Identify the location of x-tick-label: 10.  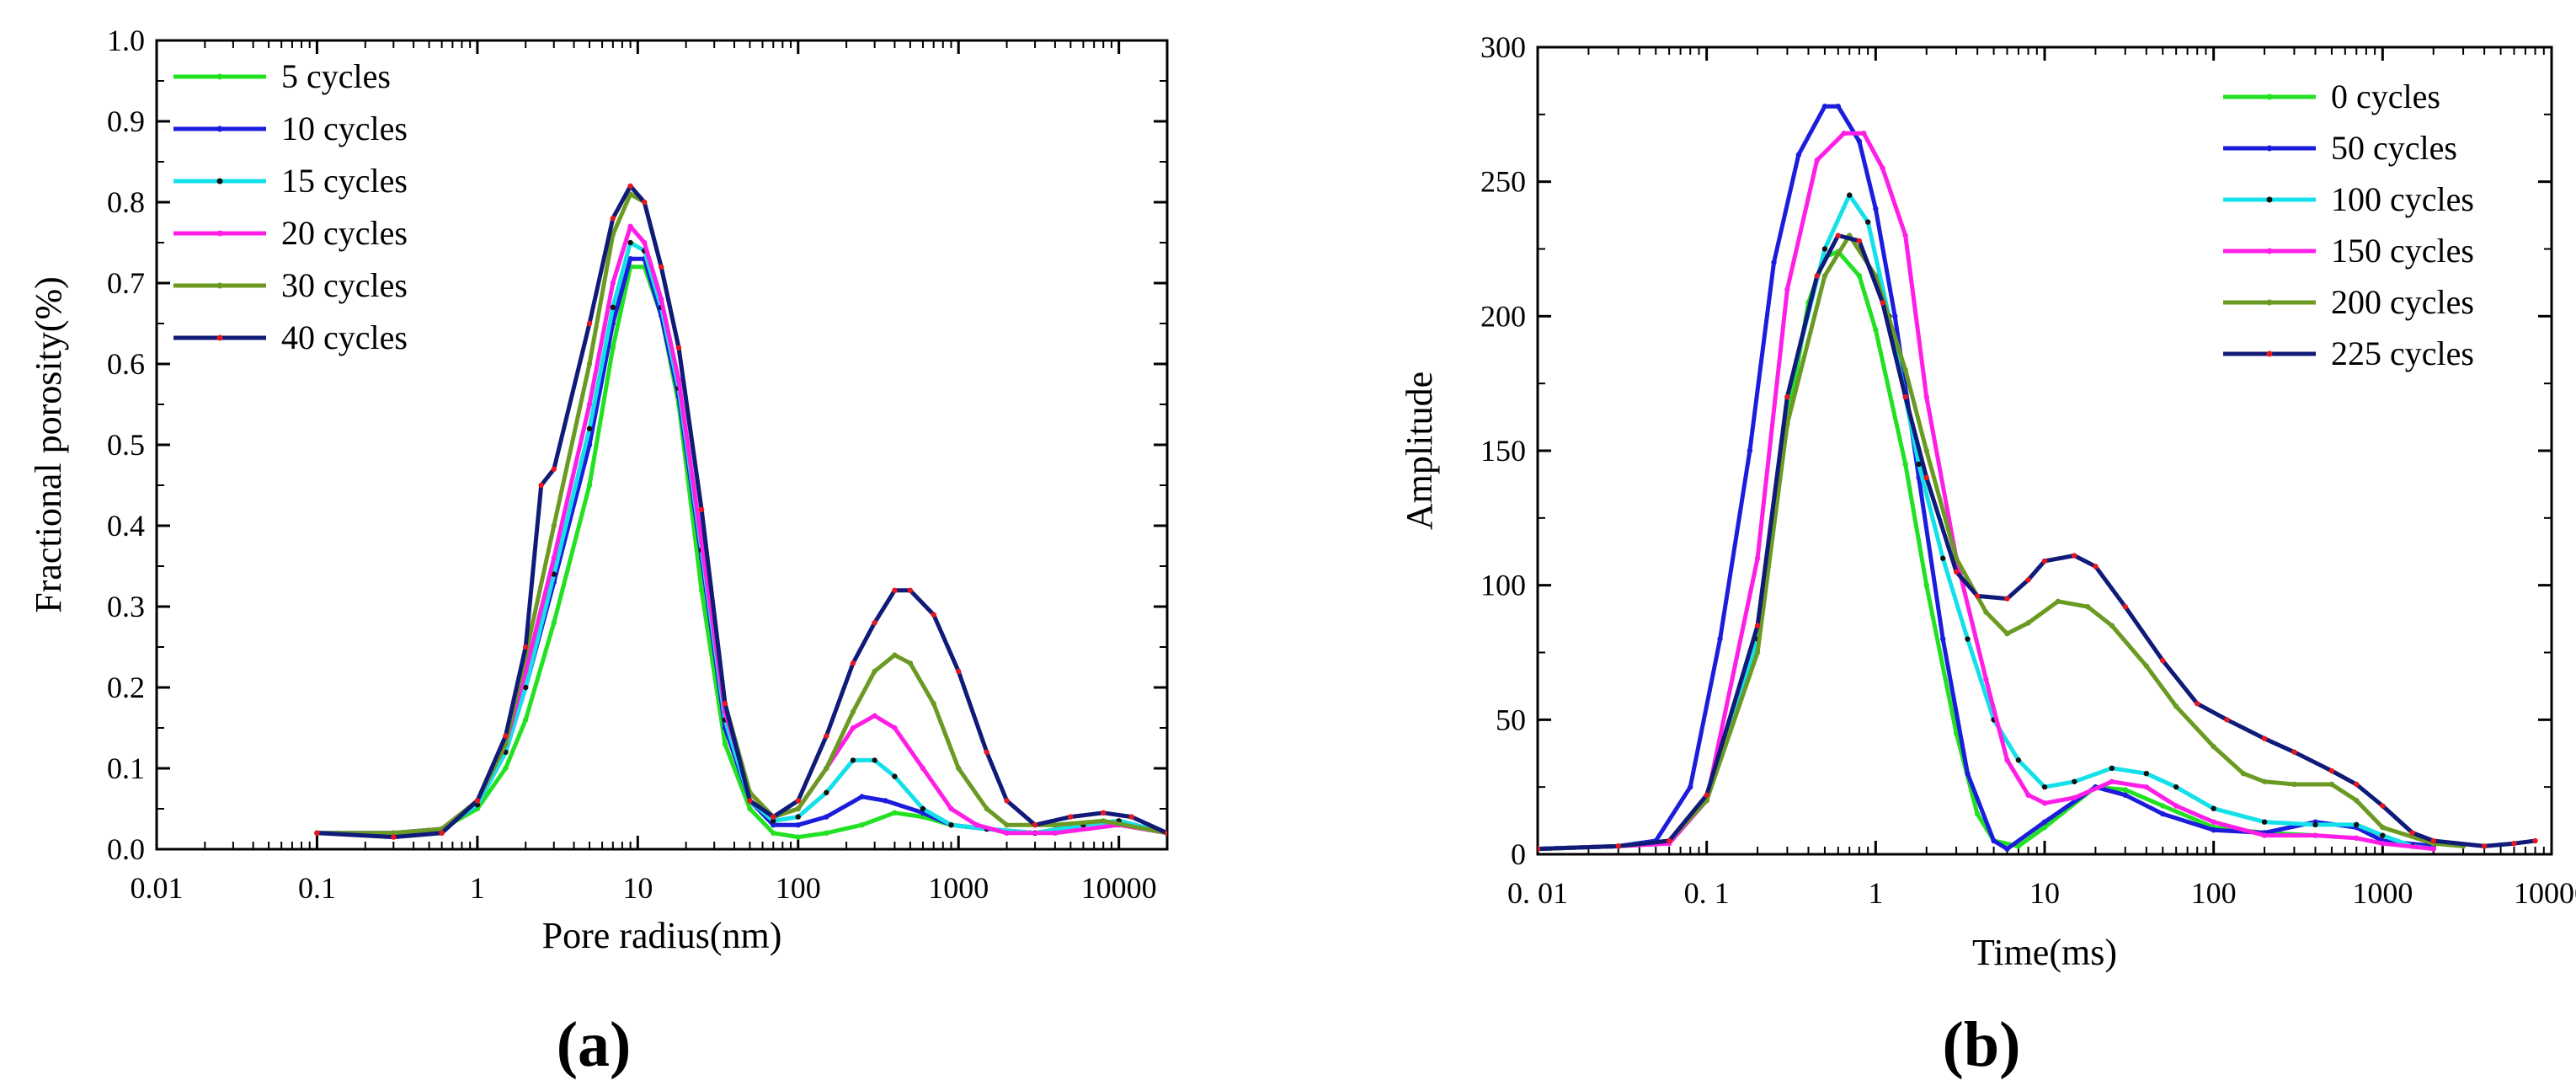
(637, 888).